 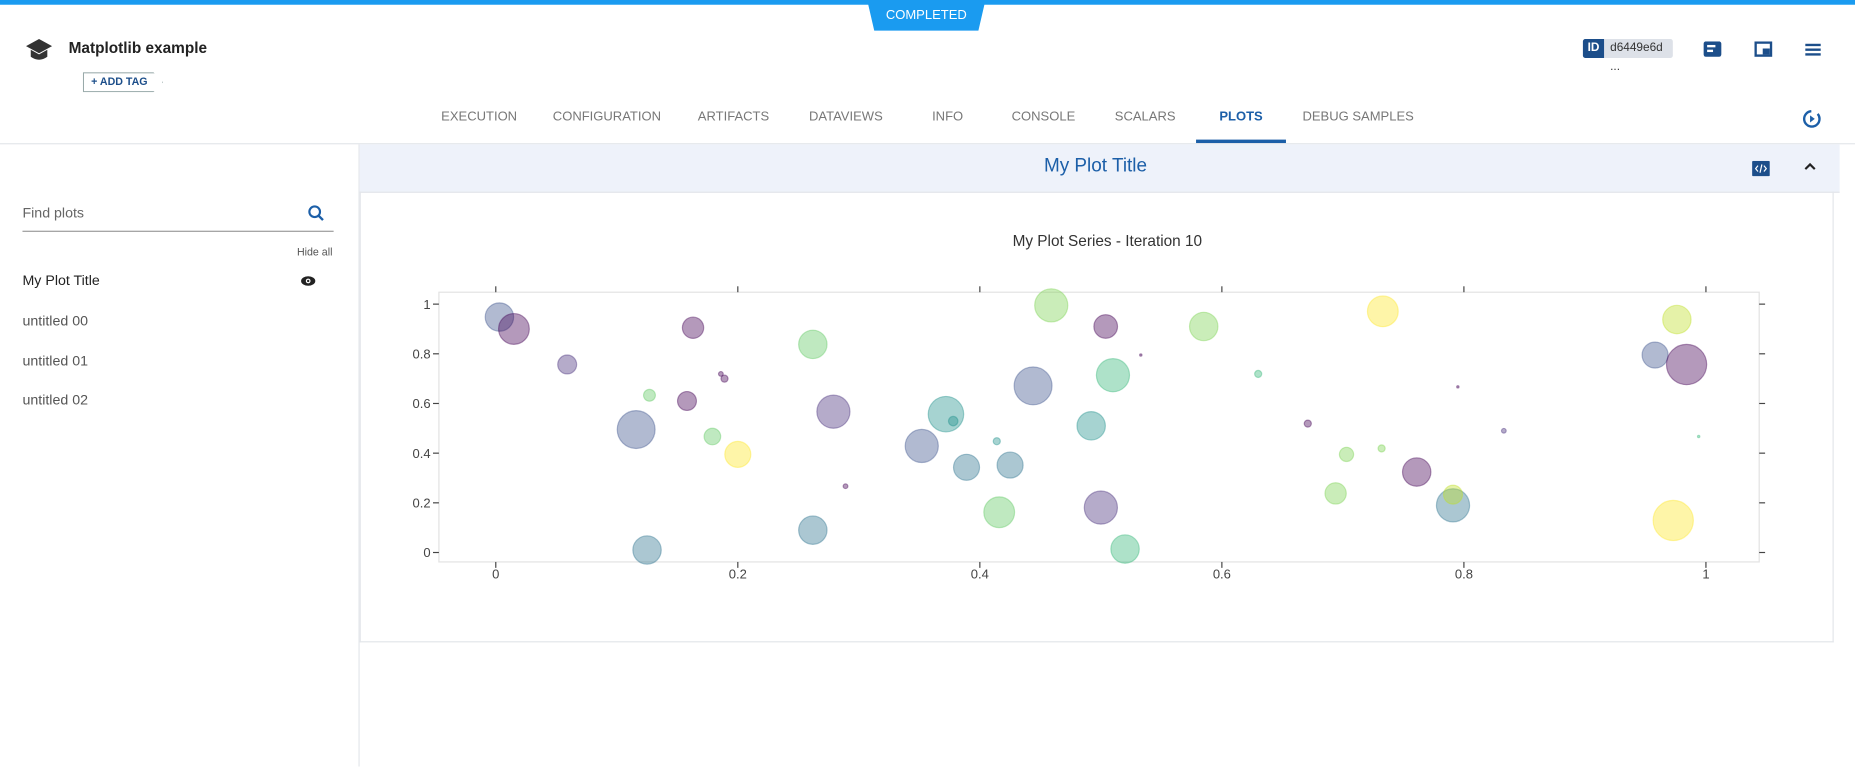 What do you see at coordinates (426, 552) in the screenshot?
I see `y-tick-label: 0` at bounding box center [426, 552].